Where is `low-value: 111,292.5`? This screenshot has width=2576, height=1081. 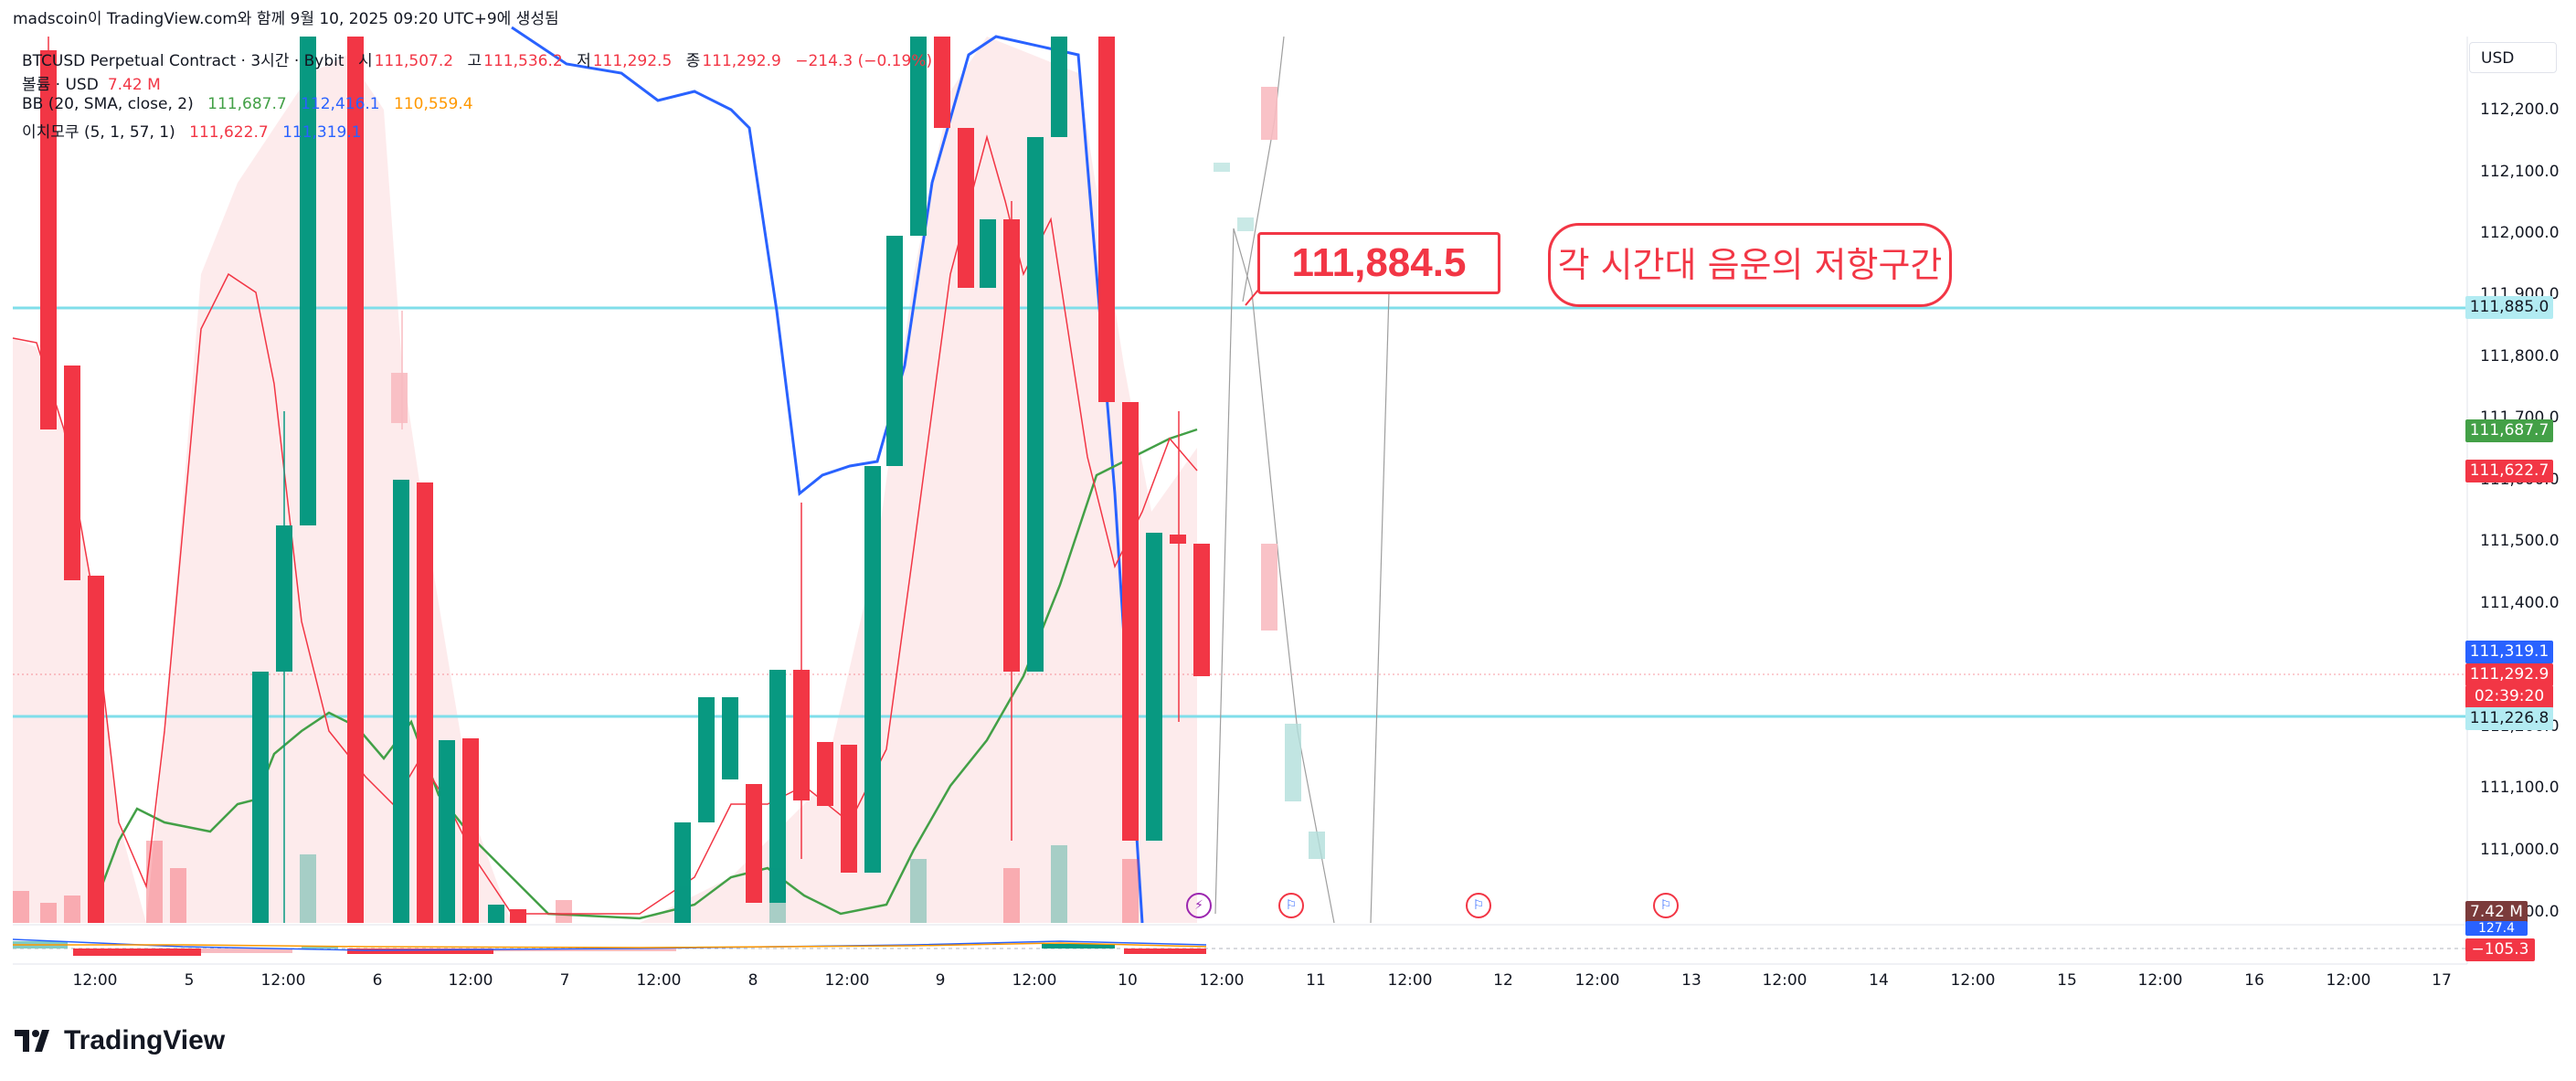
low-value: 111,292.5 is located at coordinates (632, 61).